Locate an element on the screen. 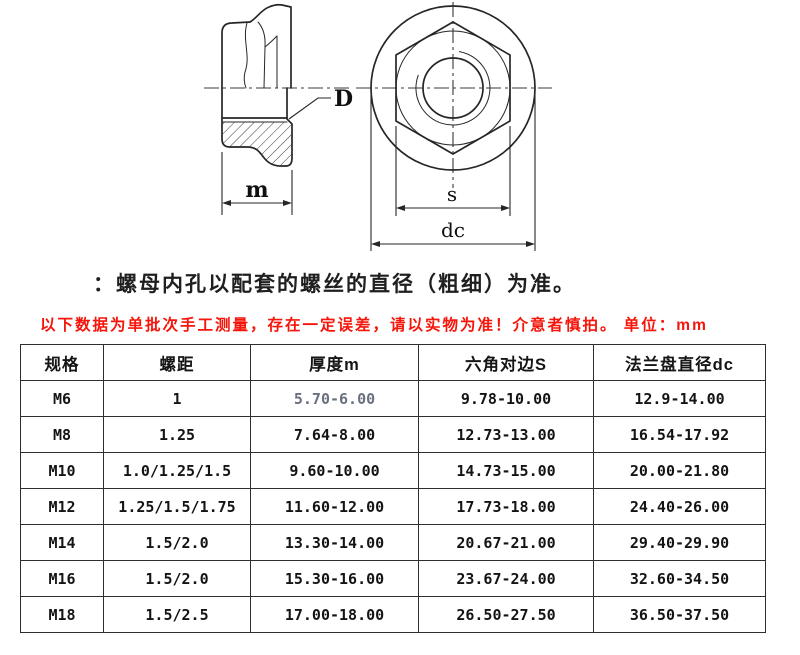  front-view: s dc is located at coordinates (454, 126).